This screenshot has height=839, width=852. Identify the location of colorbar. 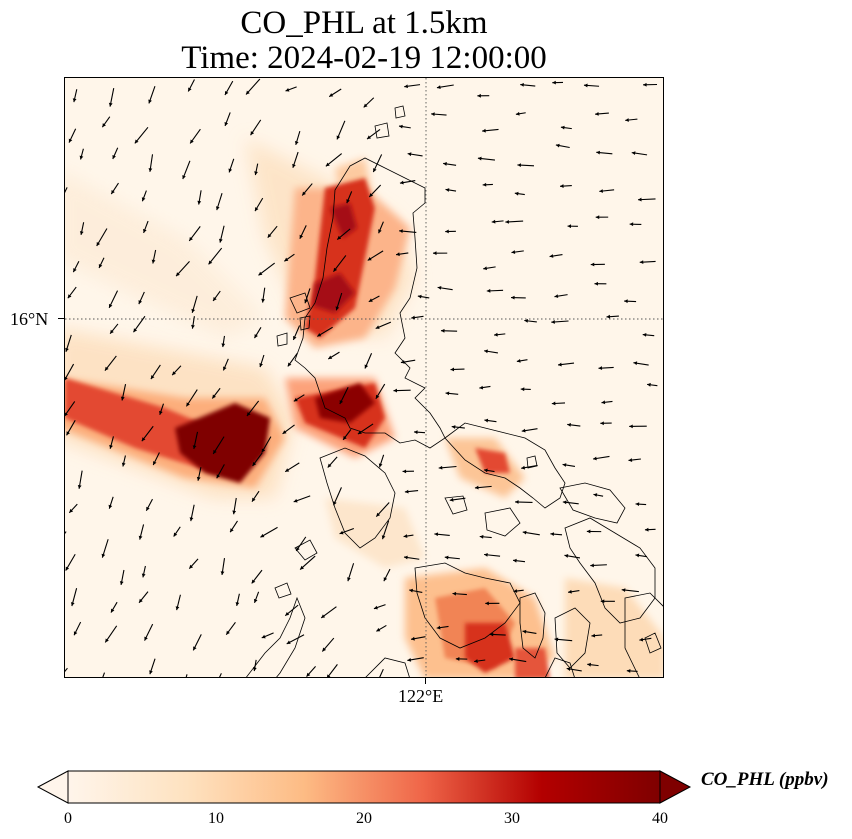
(366, 787).